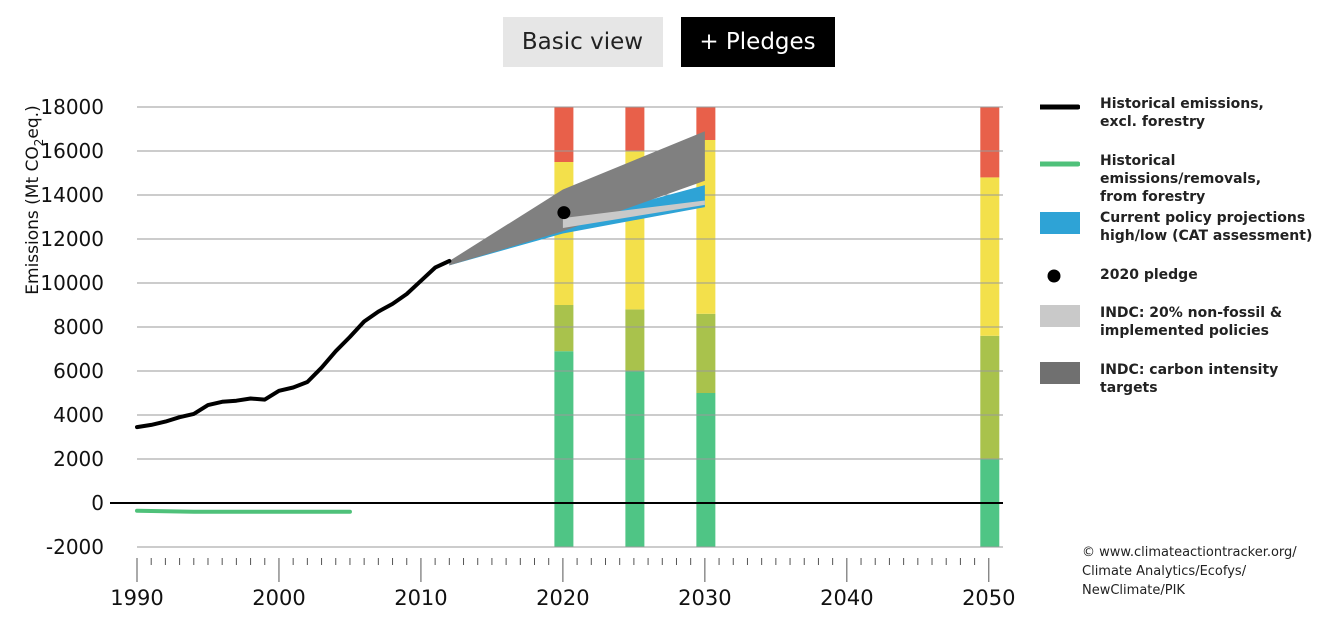 The height and width of the screenshot is (623, 1337). What do you see at coordinates (1189, 379) in the screenshot?
I see `legend-label: INDC: carbon intensity targets` at bounding box center [1189, 379].